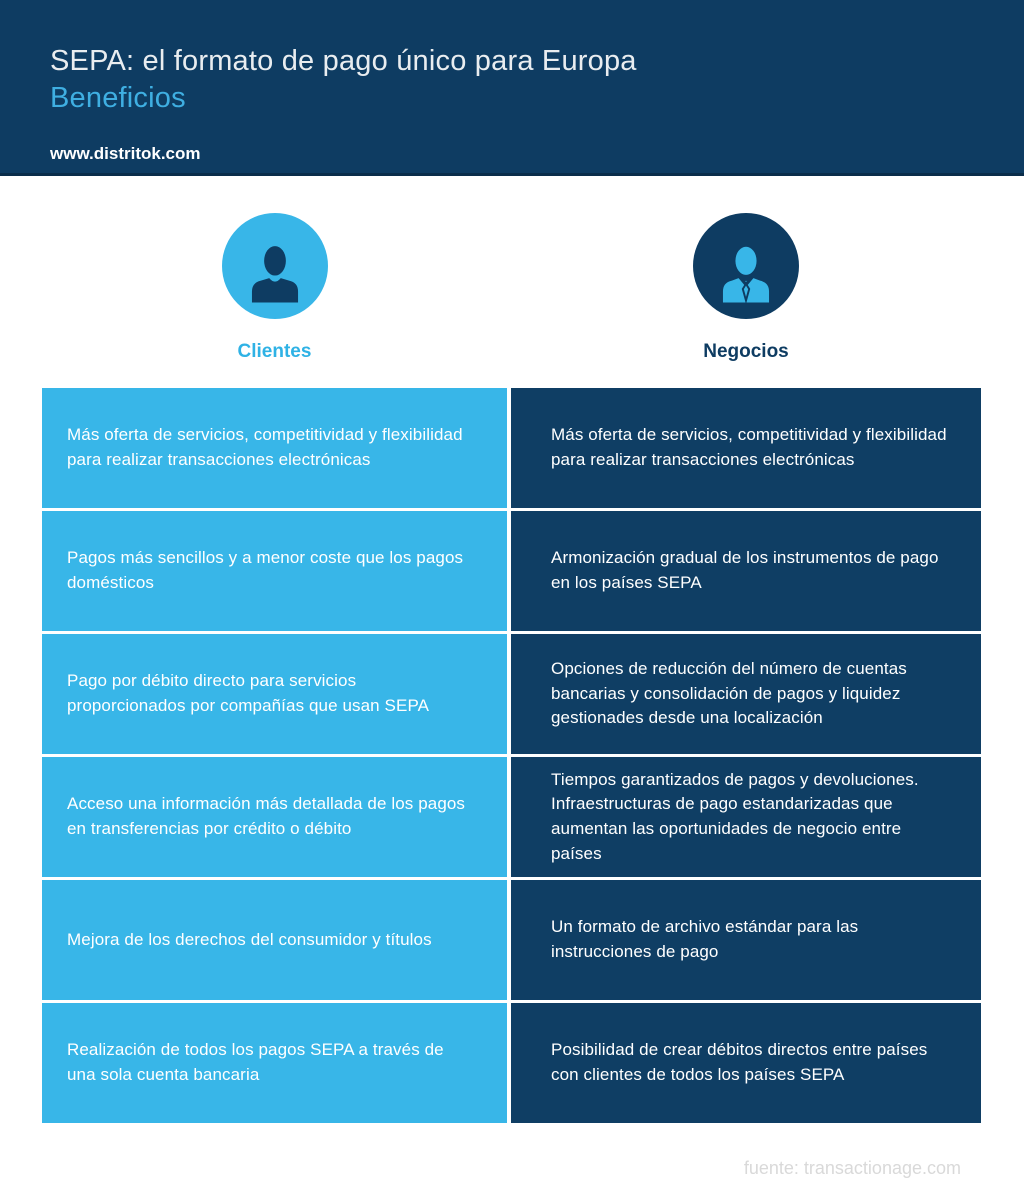  I want to click on clientes-label: Clientes, so click(274, 351).